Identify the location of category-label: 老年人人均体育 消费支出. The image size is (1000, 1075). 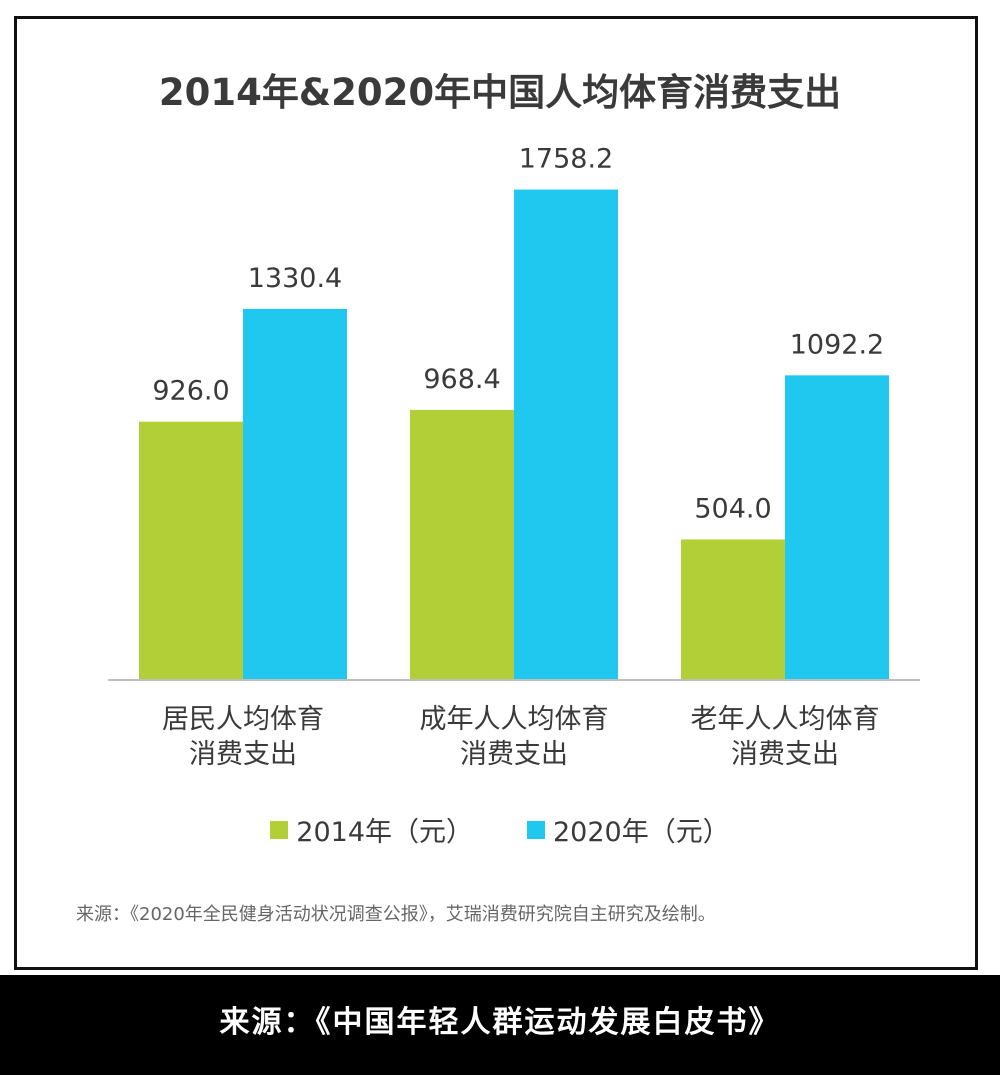
(785, 737).